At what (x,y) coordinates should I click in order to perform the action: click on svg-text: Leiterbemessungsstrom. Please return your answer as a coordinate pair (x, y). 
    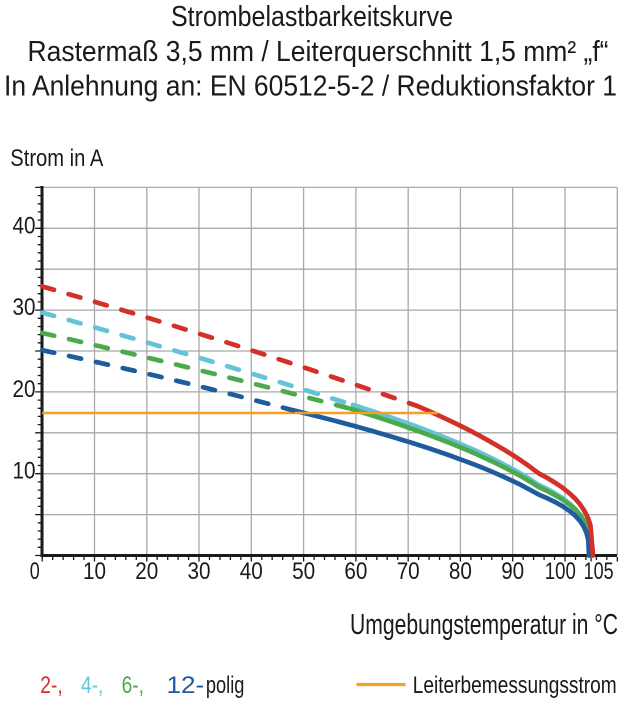
    Looking at the image, I should click on (515, 685).